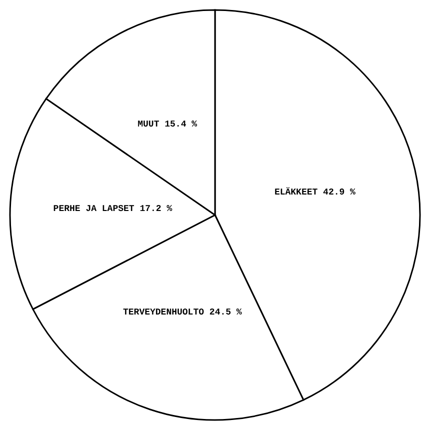 The width and height of the screenshot is (431, 431). What do you see at coordinates (182, 313) in the screenshot?
I see `slice-label: TERVEYDENHUOLTO 24.5 %` at bounding box center [182, 313].